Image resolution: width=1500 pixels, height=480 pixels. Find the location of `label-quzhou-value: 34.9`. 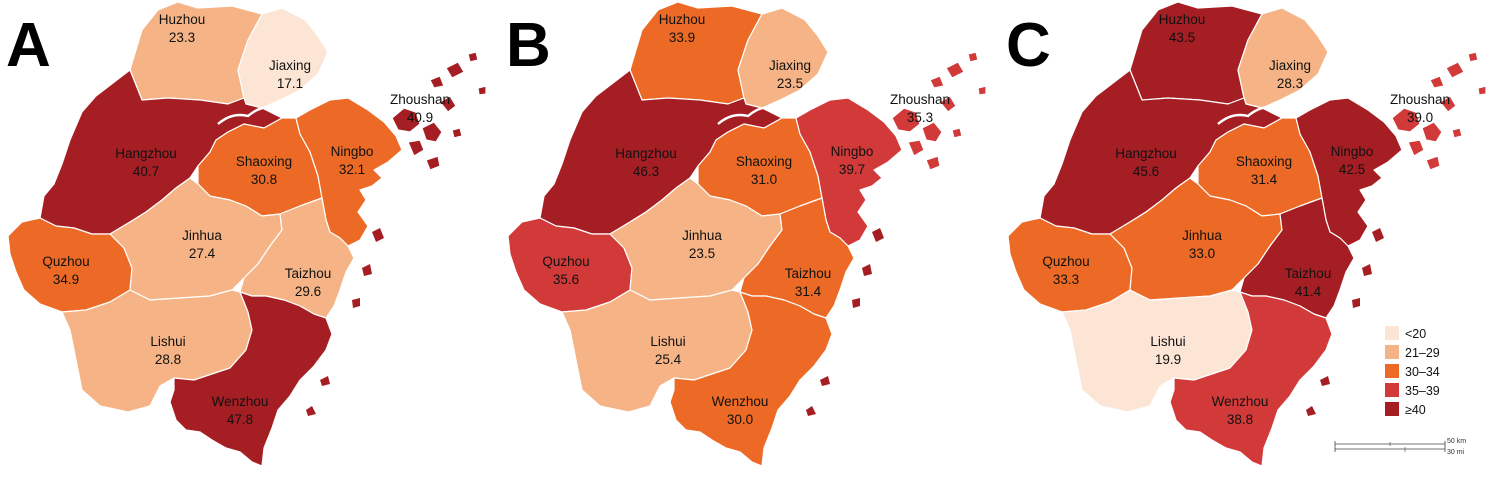

label-quzhou-value: 34.9 is located at coordinates (66, 279).